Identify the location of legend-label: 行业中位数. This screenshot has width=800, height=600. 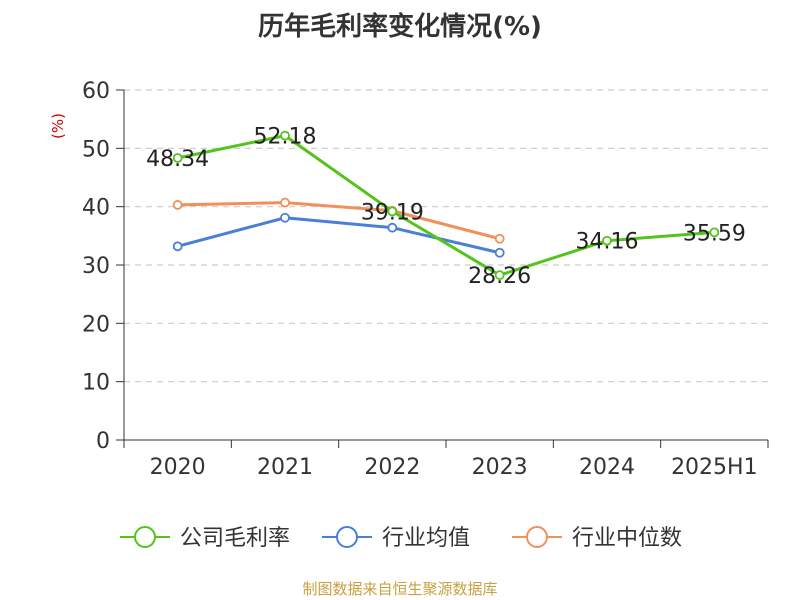
(627, 538).